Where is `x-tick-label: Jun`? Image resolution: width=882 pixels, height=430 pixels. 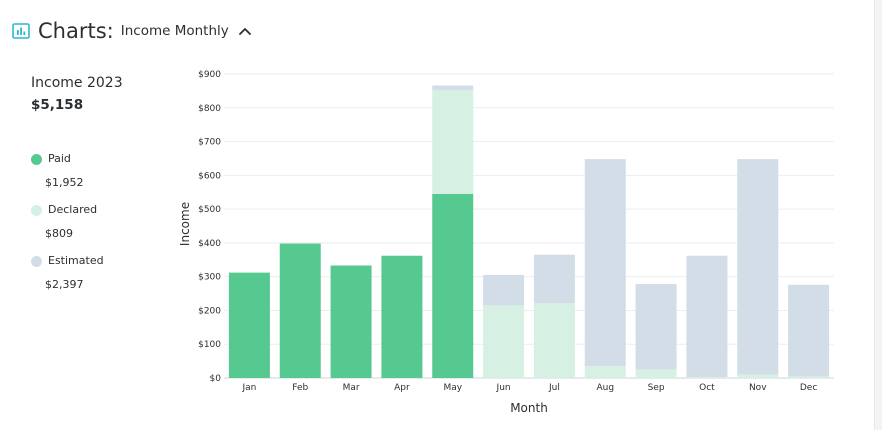
x-tick-label: Jun is located at coordinates (503, 388).